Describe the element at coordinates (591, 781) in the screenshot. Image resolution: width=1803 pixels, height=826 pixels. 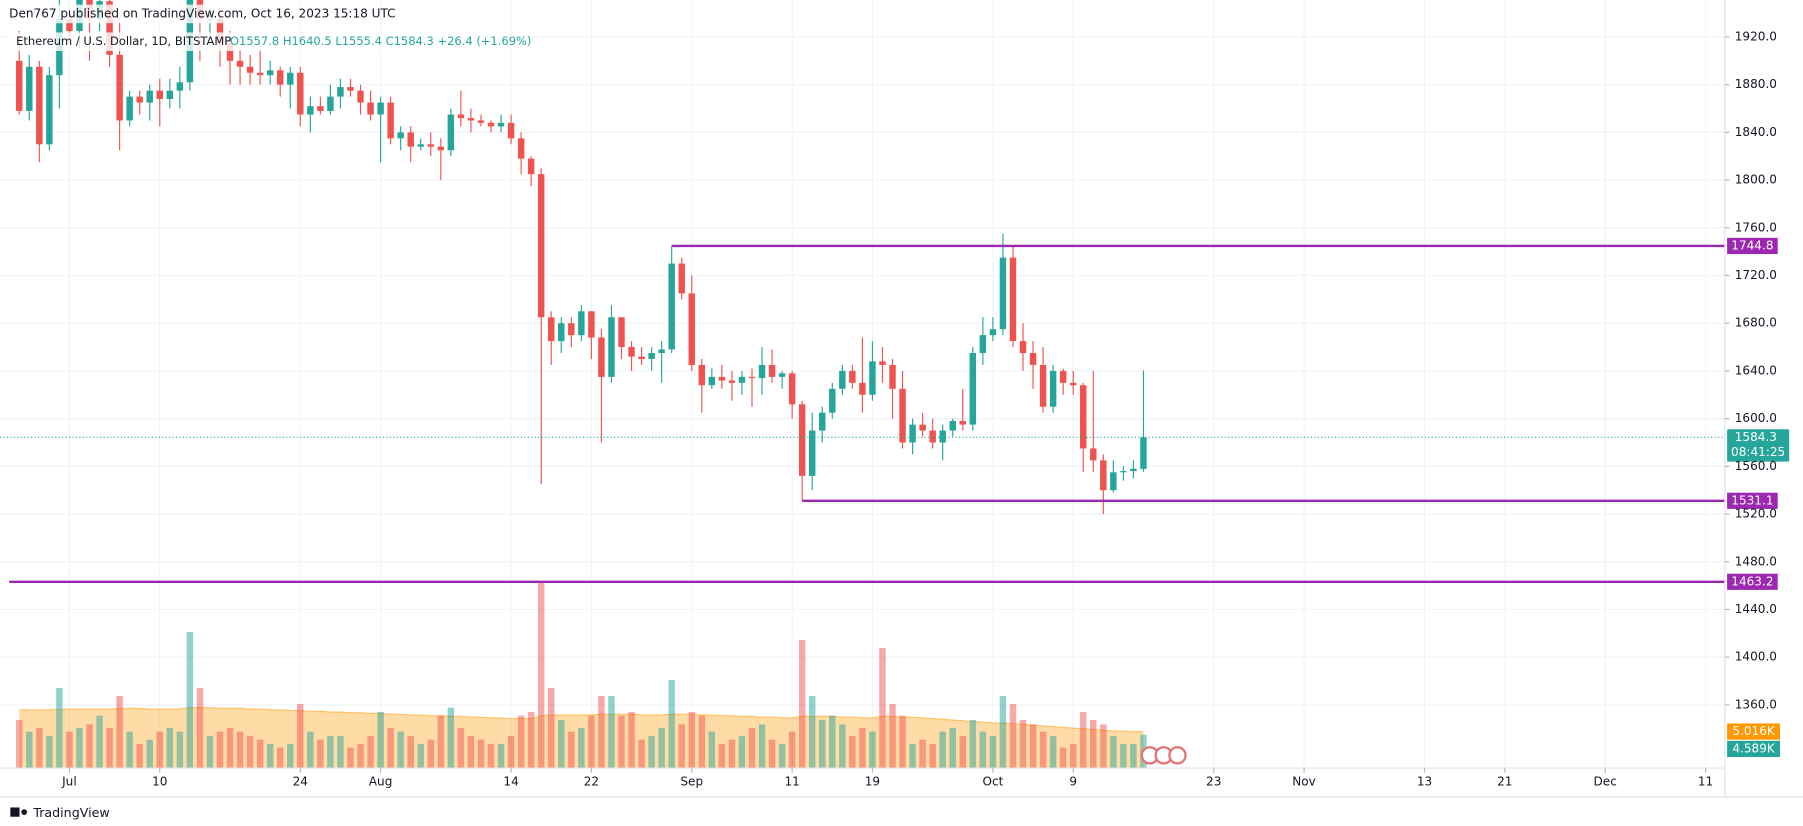
I see `x-tick-label: 22` at that location.